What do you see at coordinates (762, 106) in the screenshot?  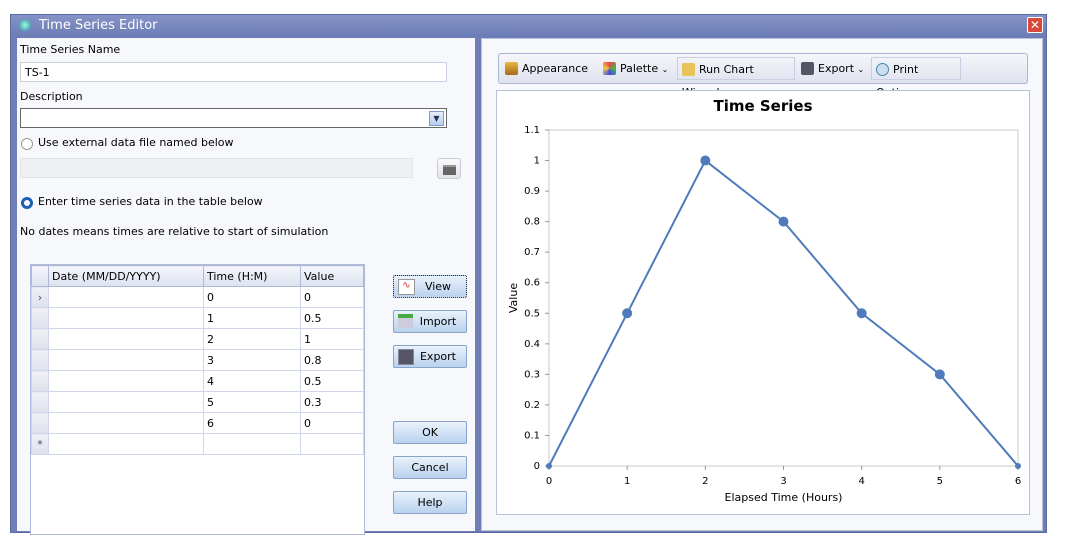 I see `chart-title: Time Series` at bounding box center [762, 106].